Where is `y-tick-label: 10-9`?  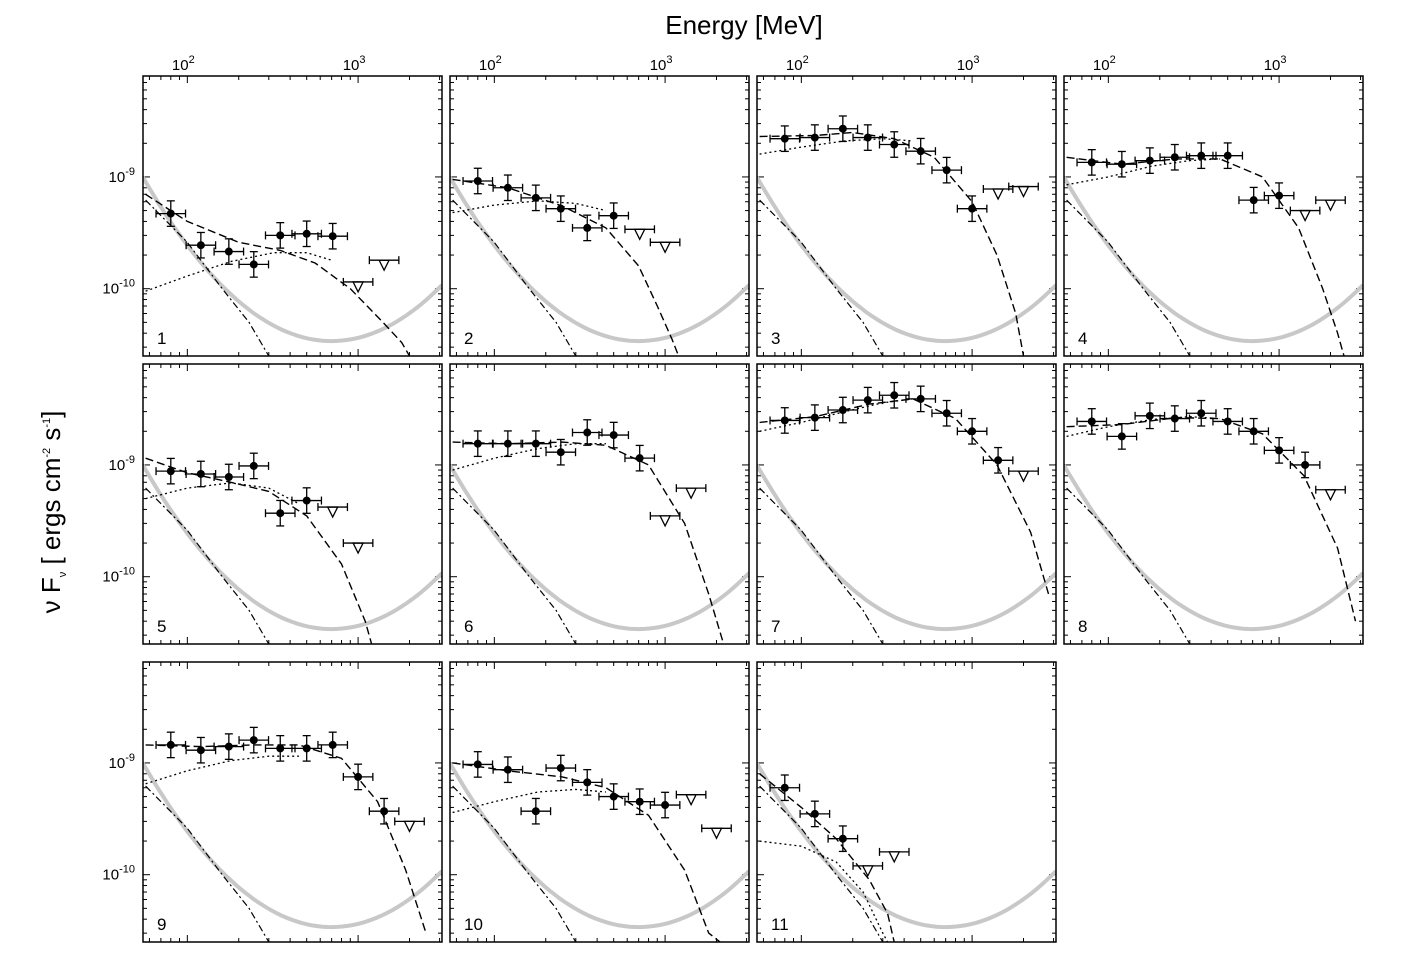 y-tick-label: 10-9 is located at coordinates (122, 176).